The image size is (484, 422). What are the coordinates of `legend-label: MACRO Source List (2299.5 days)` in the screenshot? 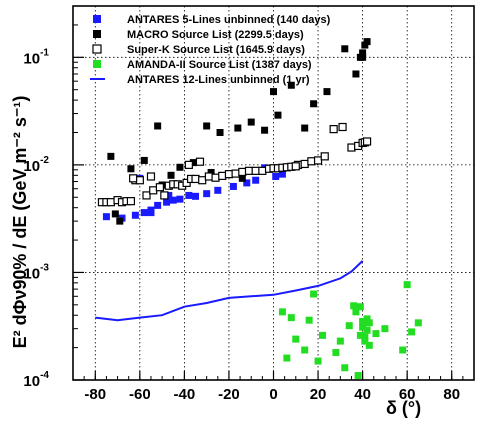 It's located at (215, 35).